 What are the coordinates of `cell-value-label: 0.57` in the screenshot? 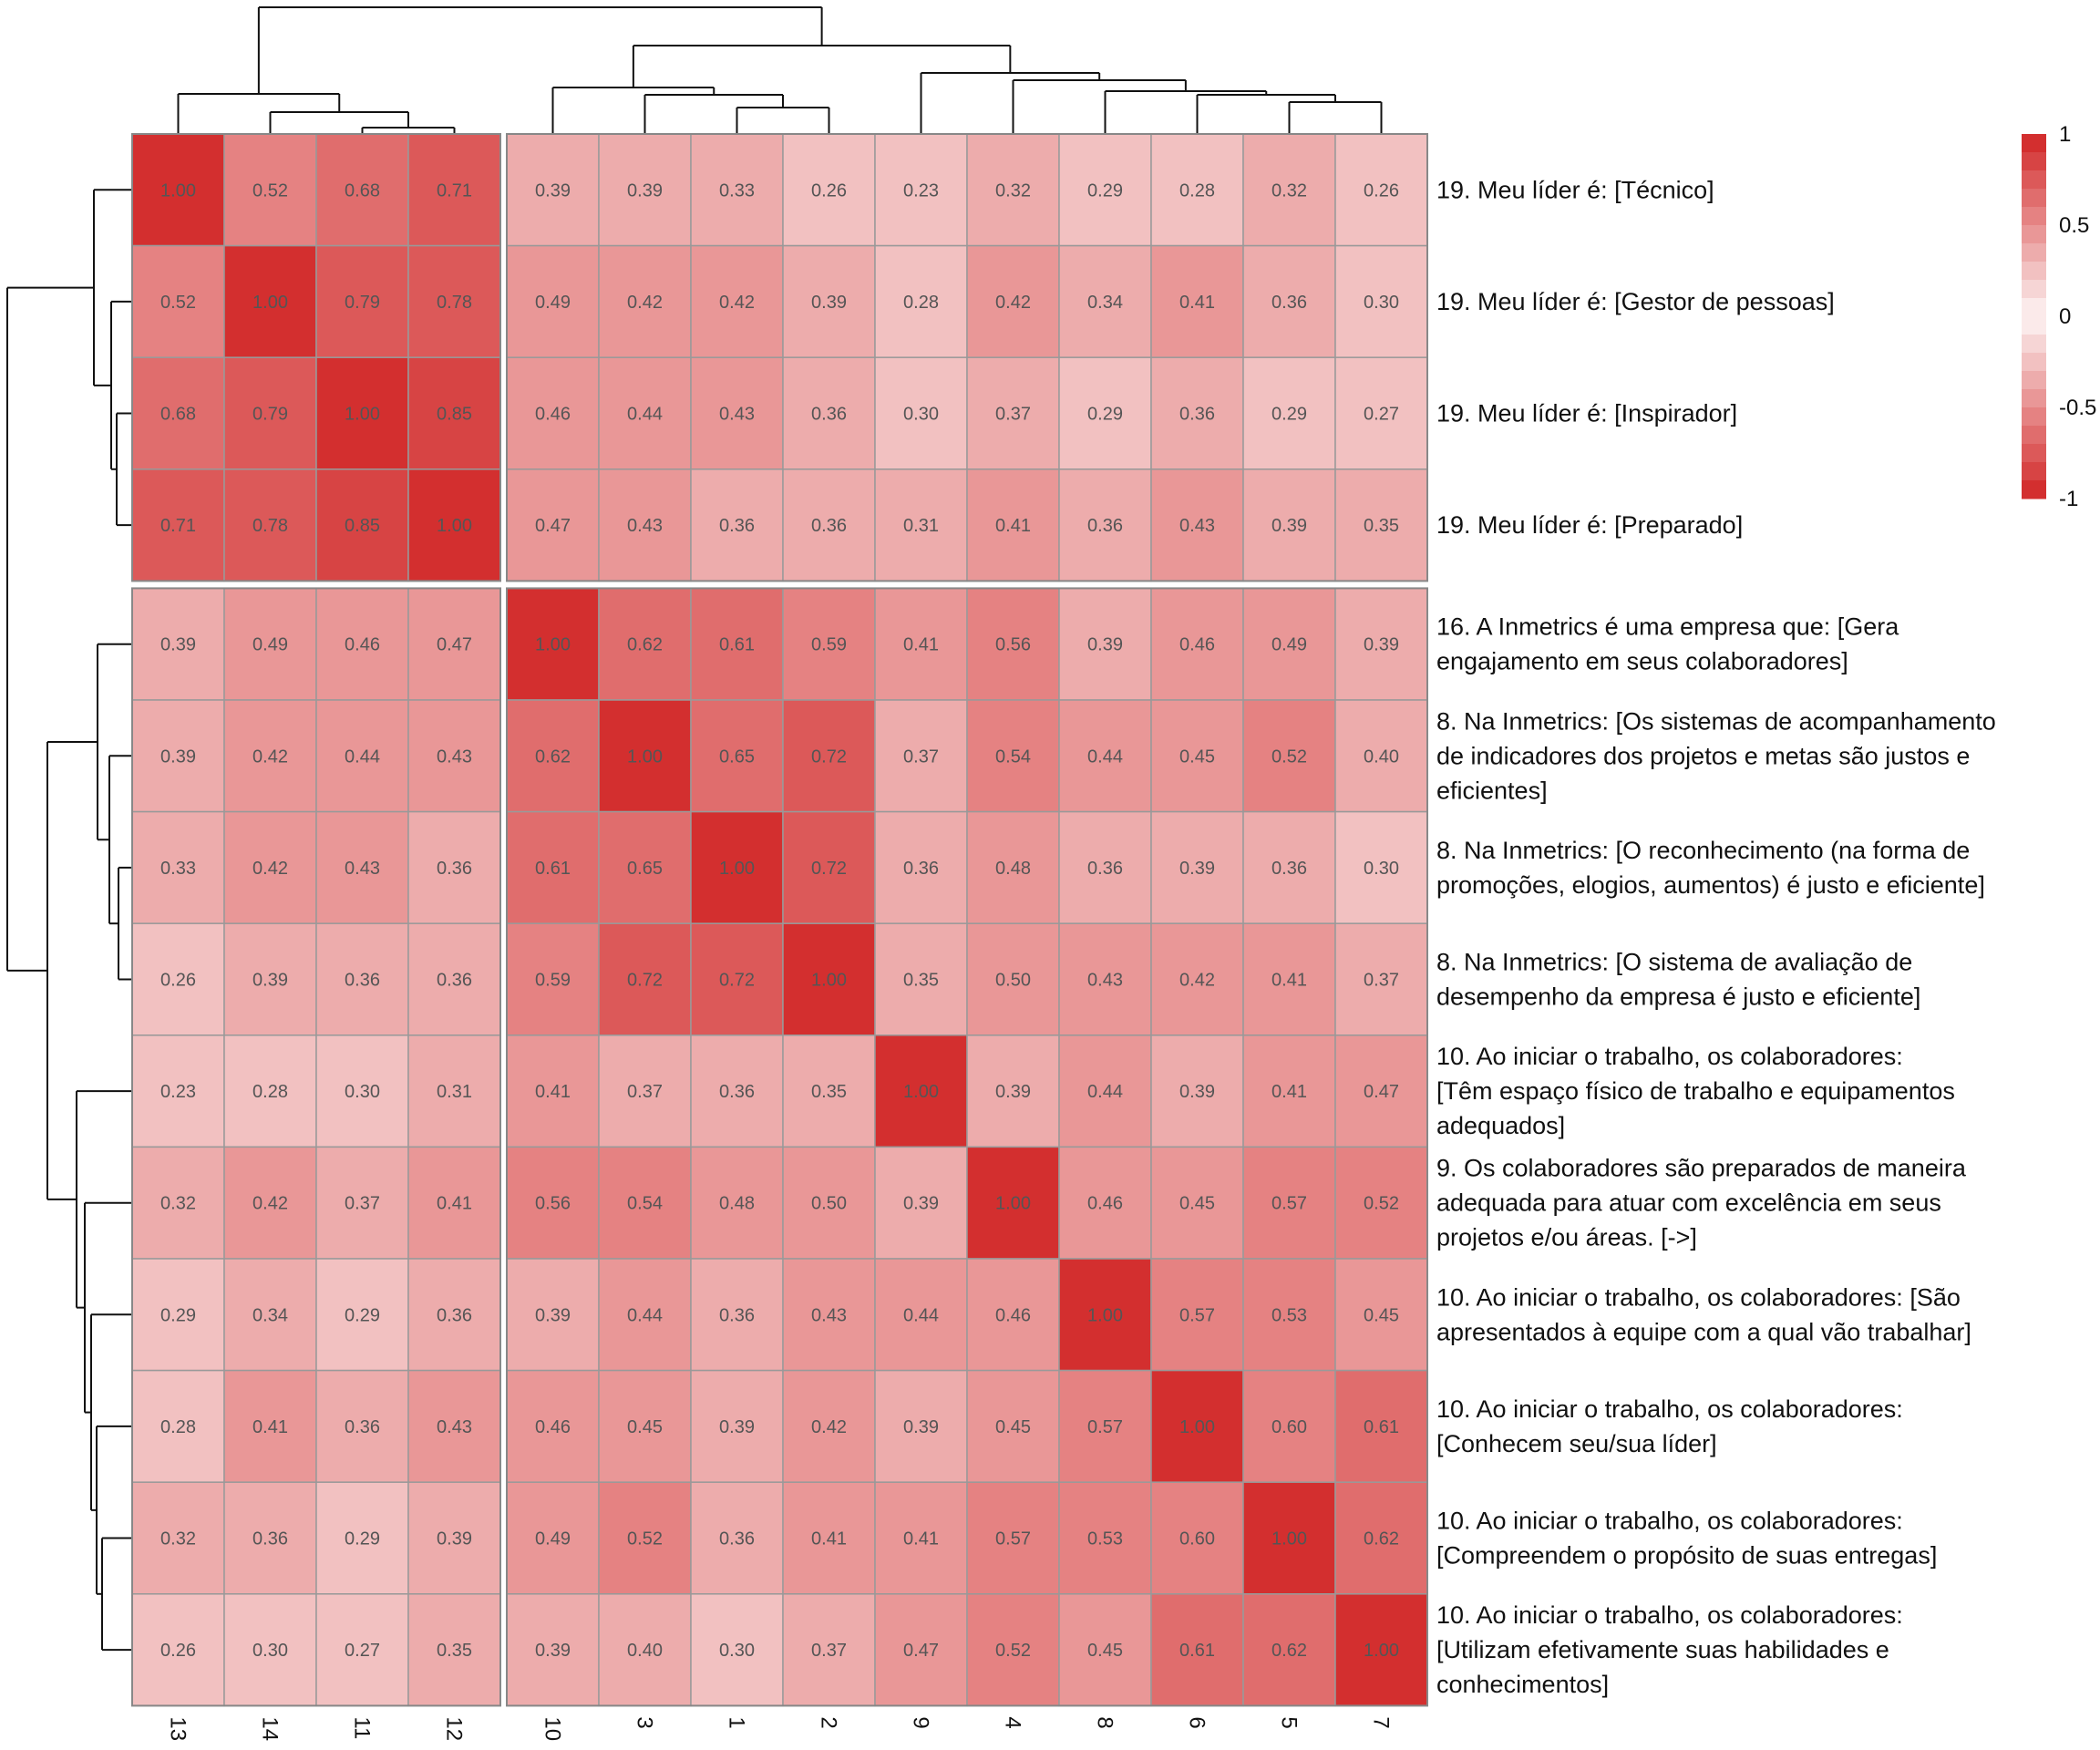 It's located at (1013, 1539).